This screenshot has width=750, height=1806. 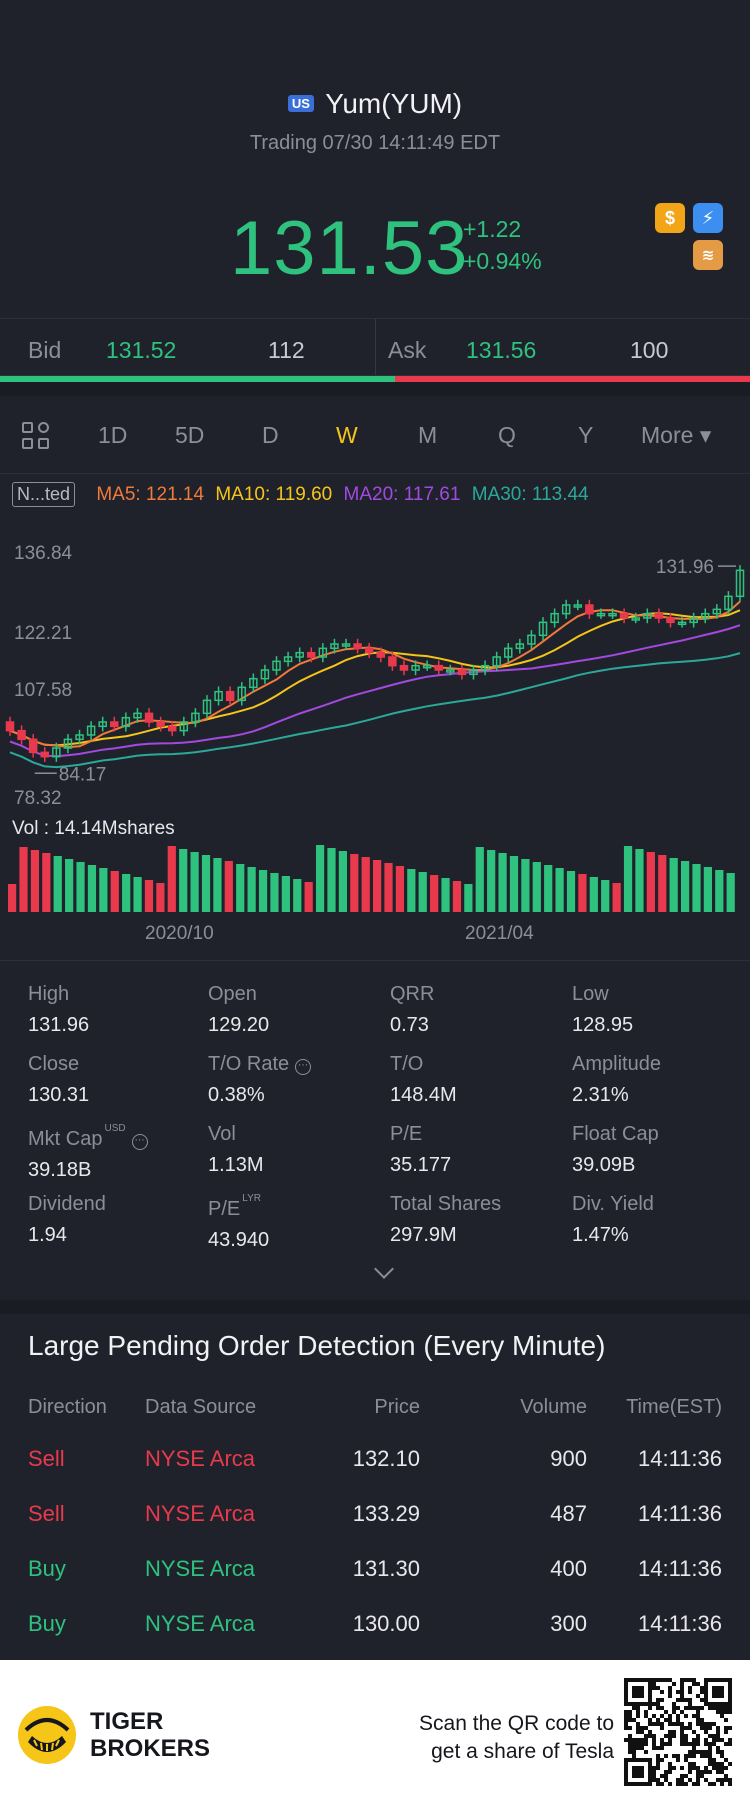 I want to click on order-direction: Sell, so click(x=46, y=1458).